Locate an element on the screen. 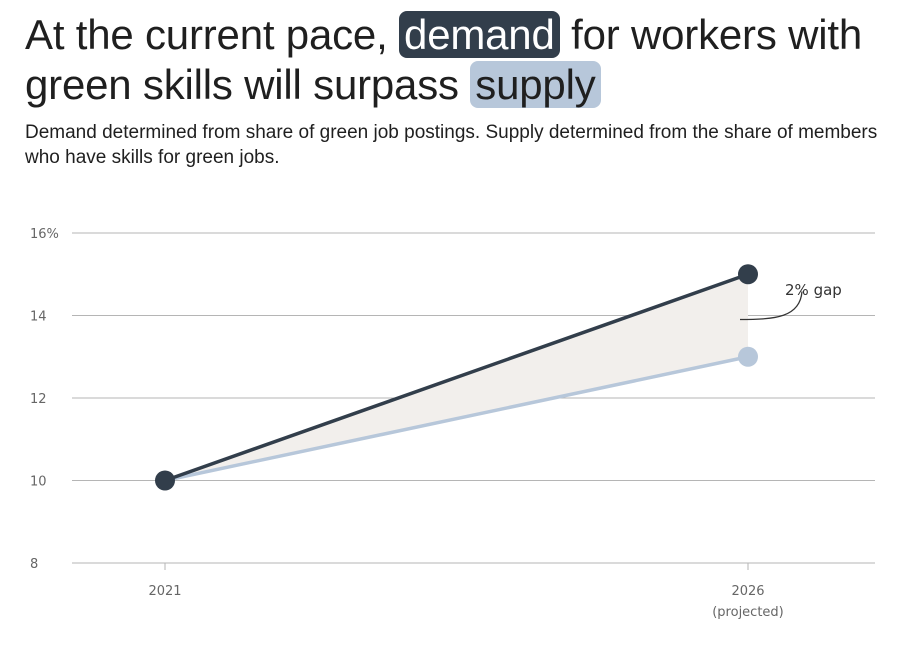 This screenshot has width=904, height=668. supply-line is located at coordinates (456, 419).